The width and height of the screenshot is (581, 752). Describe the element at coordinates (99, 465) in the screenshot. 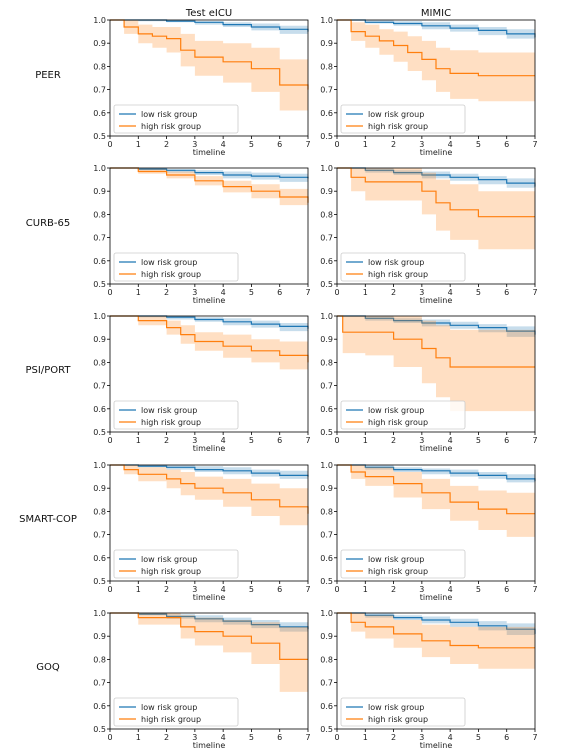

I see `y-tick-label-smart-cop-test-eicu: 1.0` at that location.